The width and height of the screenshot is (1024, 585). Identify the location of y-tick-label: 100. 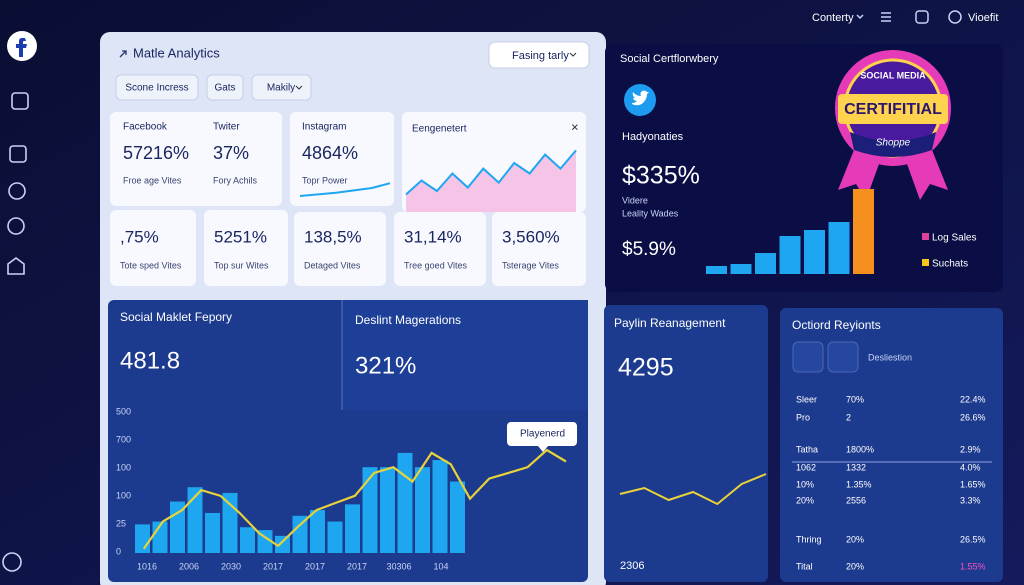
(123, 495).